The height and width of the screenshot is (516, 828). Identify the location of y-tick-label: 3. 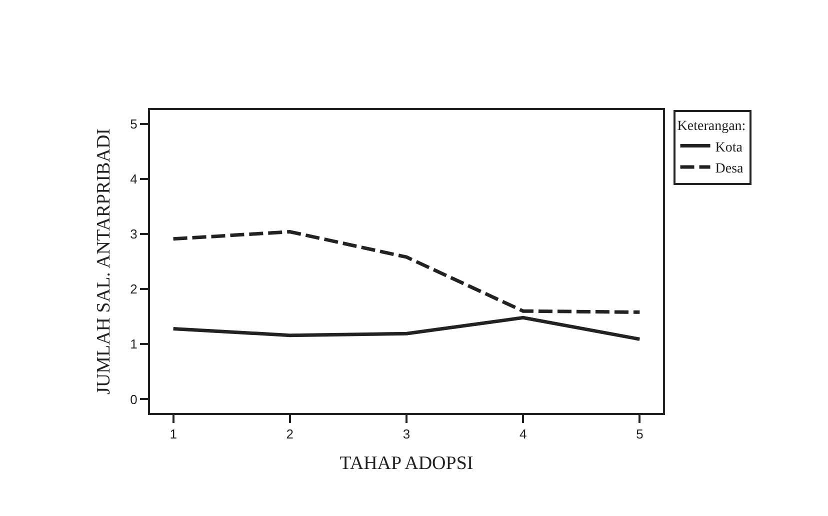
(134, 234).